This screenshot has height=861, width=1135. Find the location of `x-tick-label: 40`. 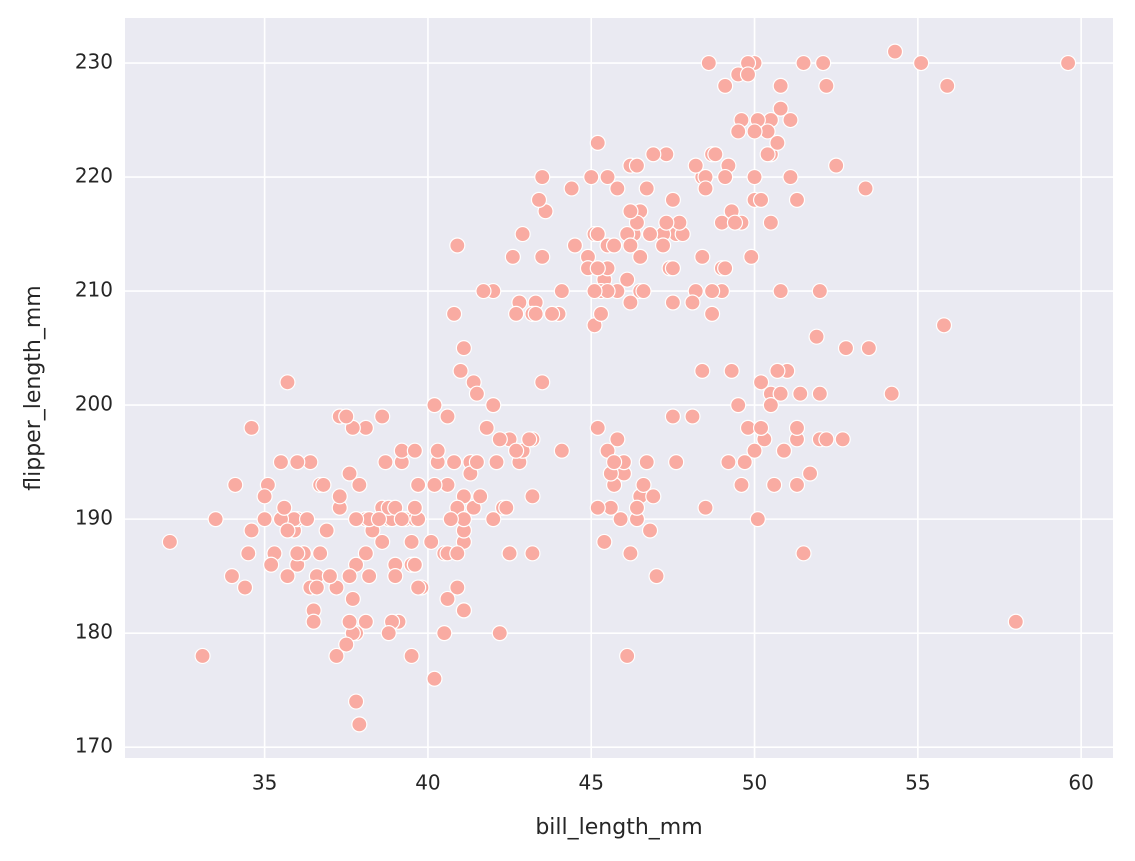

x-tick-label: 40 is located at coordinates (427, 783).